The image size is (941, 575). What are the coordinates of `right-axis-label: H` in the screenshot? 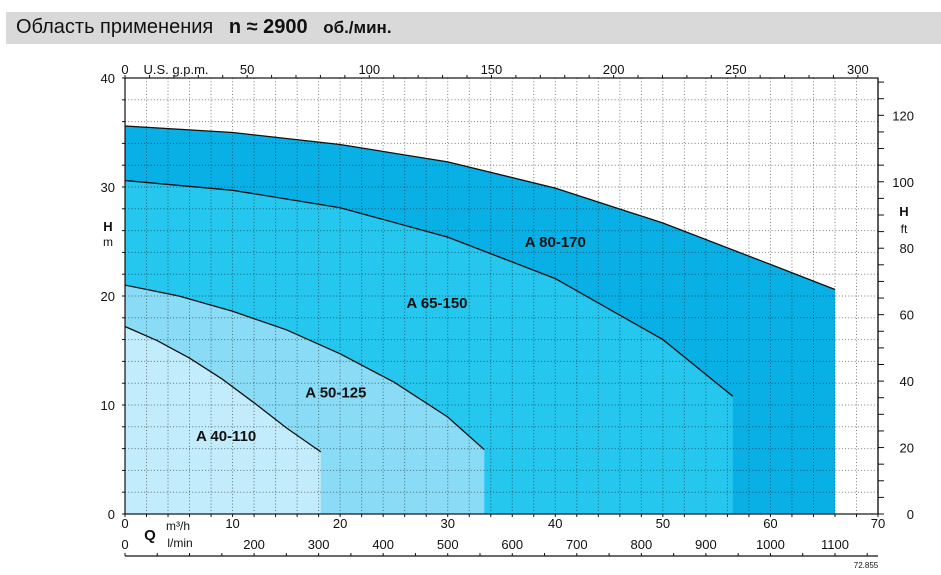 It's located at (903, 211).